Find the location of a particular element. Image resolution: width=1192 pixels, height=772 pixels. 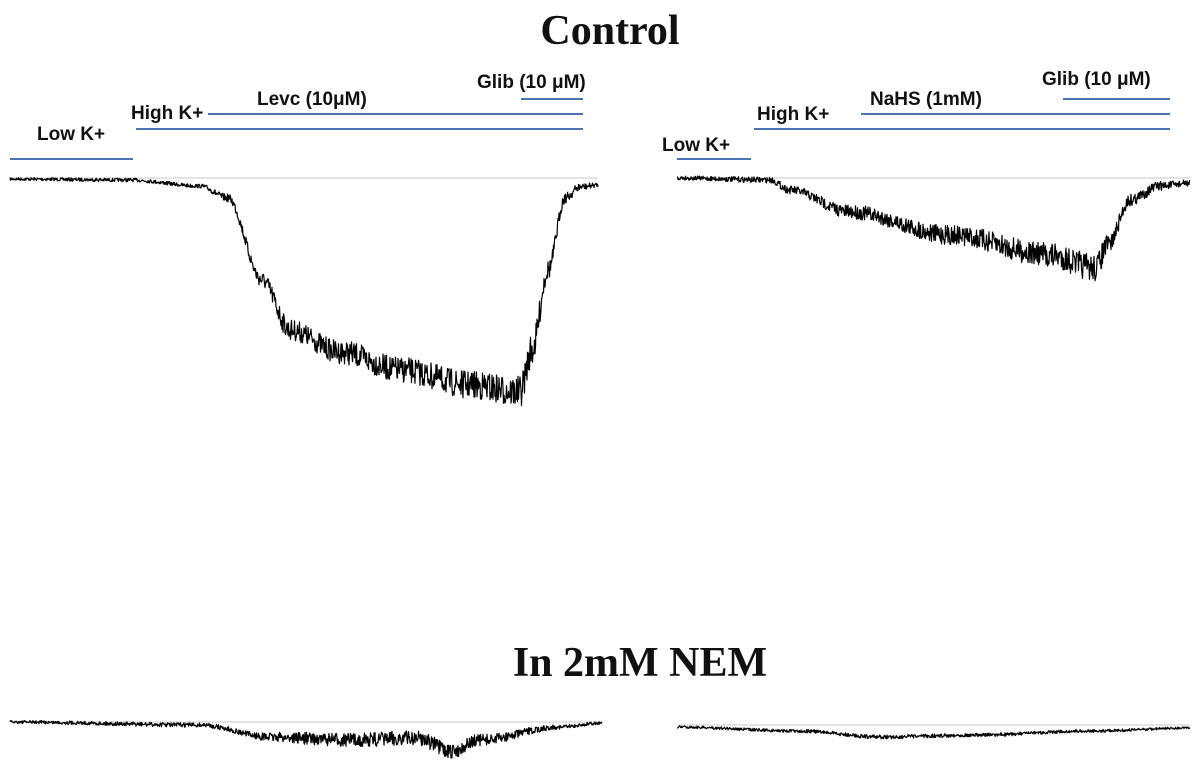

panel-nem-levc is located at coordinates (306, 739).